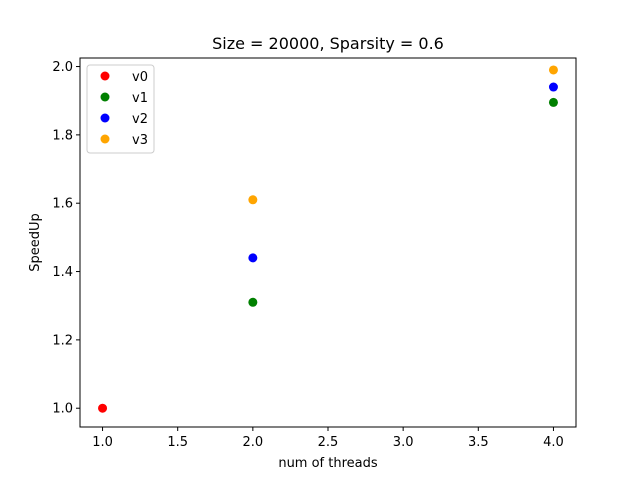 This screenshot has height=480, width=640. What do you see at coordinates (328, 43) in the screenshot?
I see `chart-title: Size = 20000, Sparsity = 0.6` at bounding box center [328, 43].